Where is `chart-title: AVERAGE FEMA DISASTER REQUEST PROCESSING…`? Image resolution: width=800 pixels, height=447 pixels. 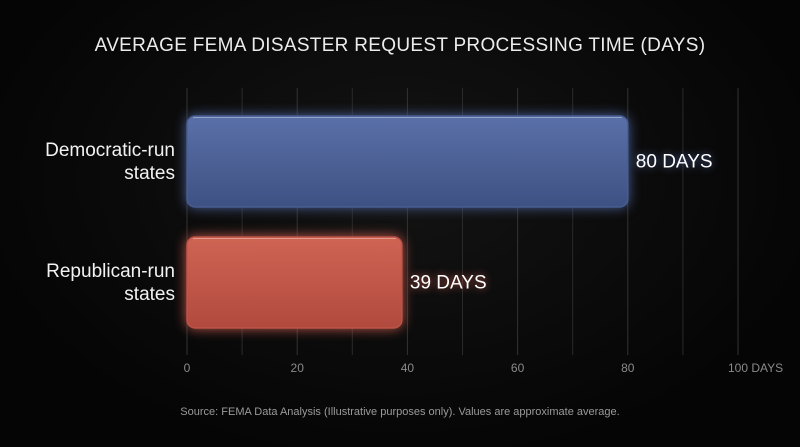
chart-title: AVERAGE FEMA DISASTER REQUEST PROCESSING… is located at coordinates (400, 45).